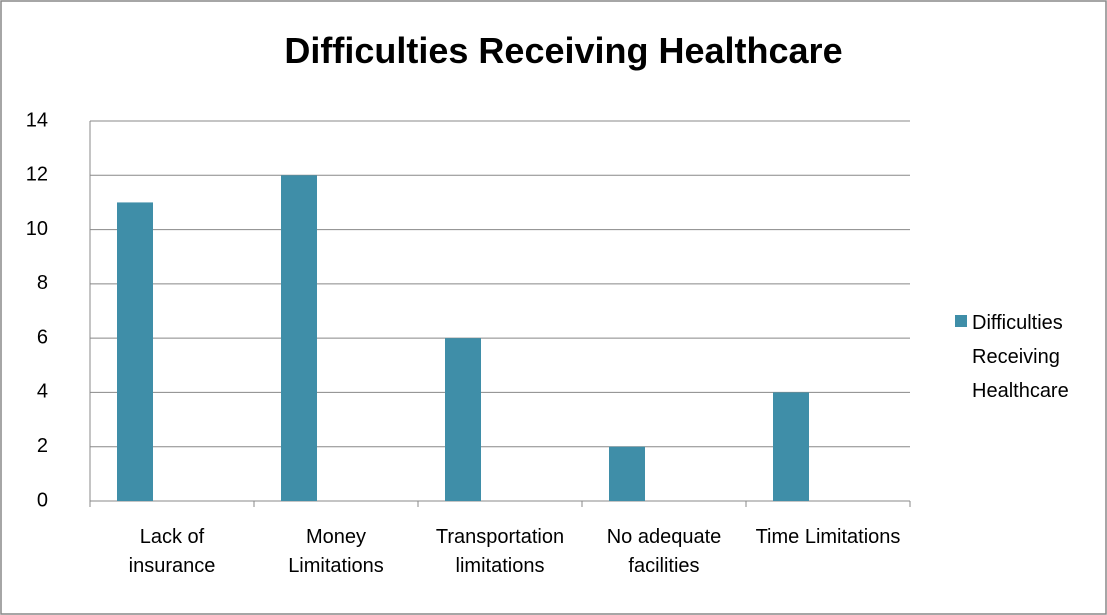 This screenshot has width=1107, height=615. What do you see at coordinates (1020, 357) in the screenshot?
I see `legend-label: Difficulties Receiving Healthcare` at bounding box center [1020, 357].